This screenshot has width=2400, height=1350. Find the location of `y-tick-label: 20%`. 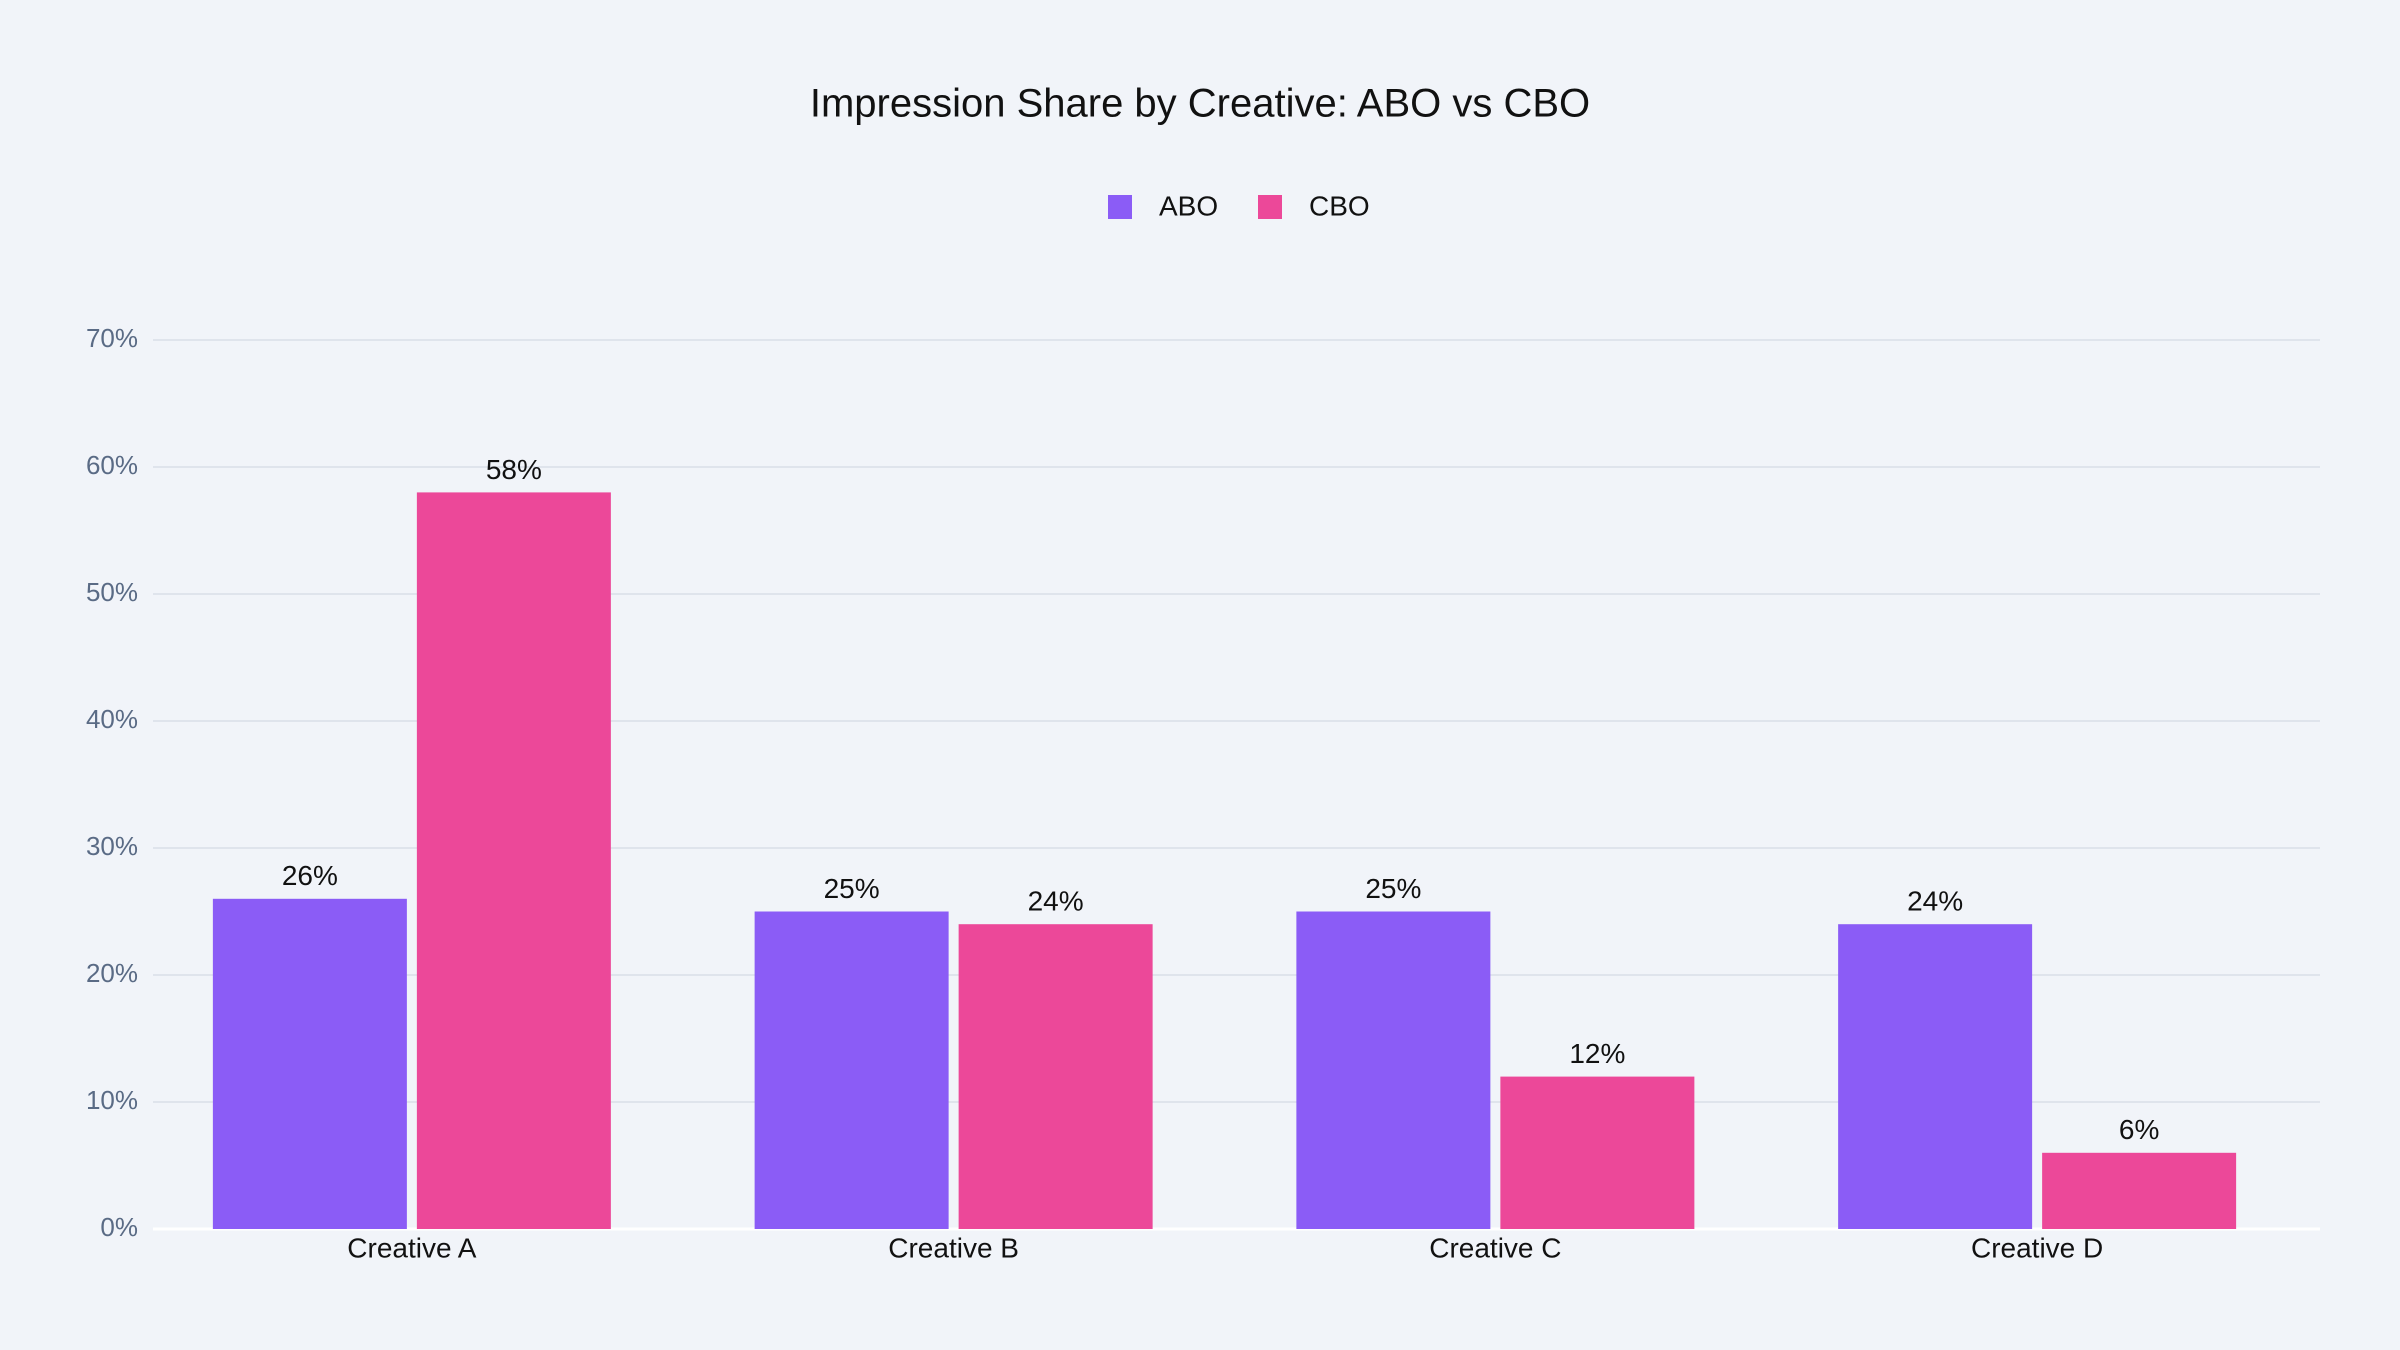

y-tick-label: 20% is located at coordinates (112, 973).